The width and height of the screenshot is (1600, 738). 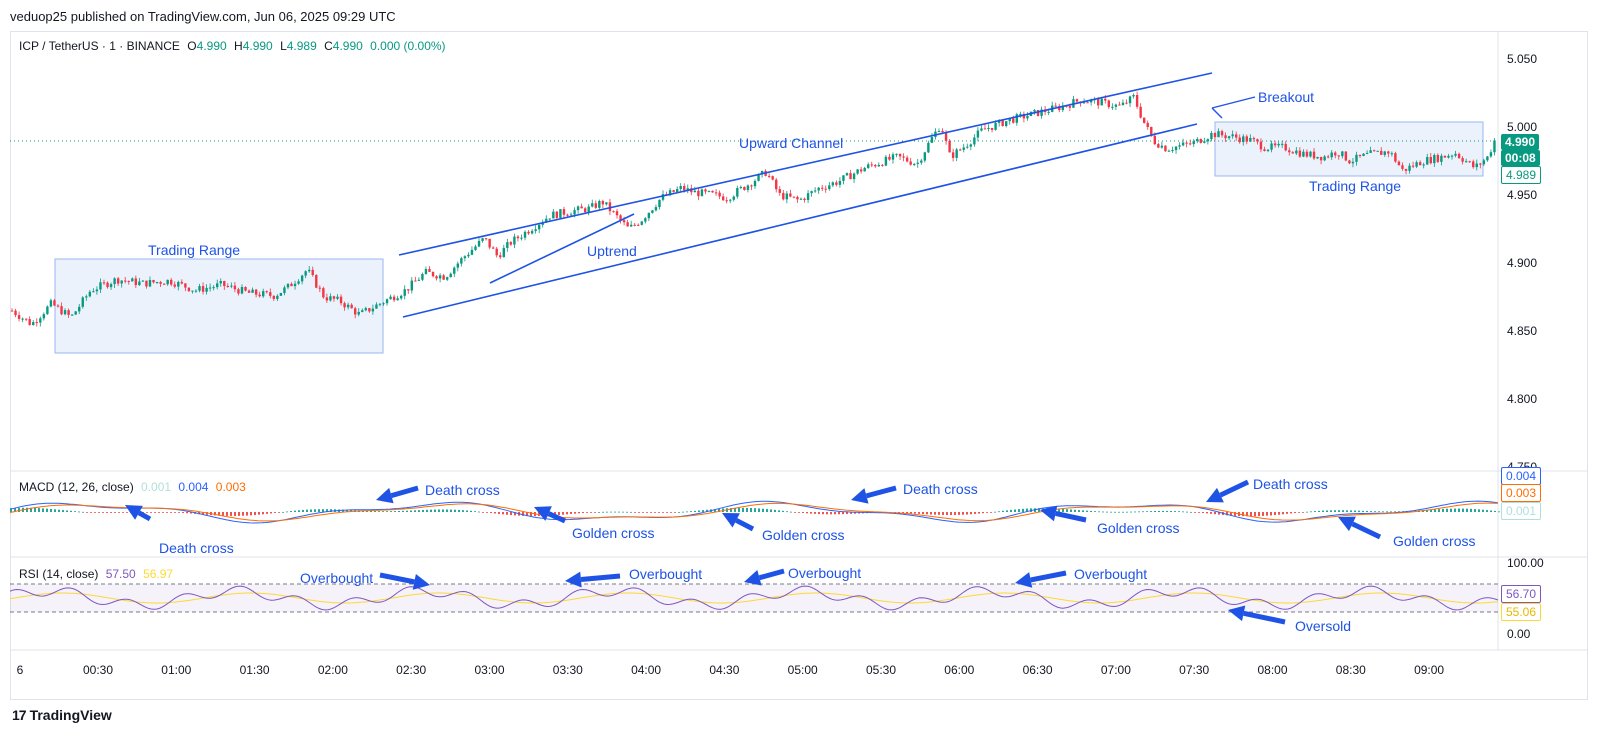 I want to click on price-tick-label: 4.800, so click(x=1522, y=399).